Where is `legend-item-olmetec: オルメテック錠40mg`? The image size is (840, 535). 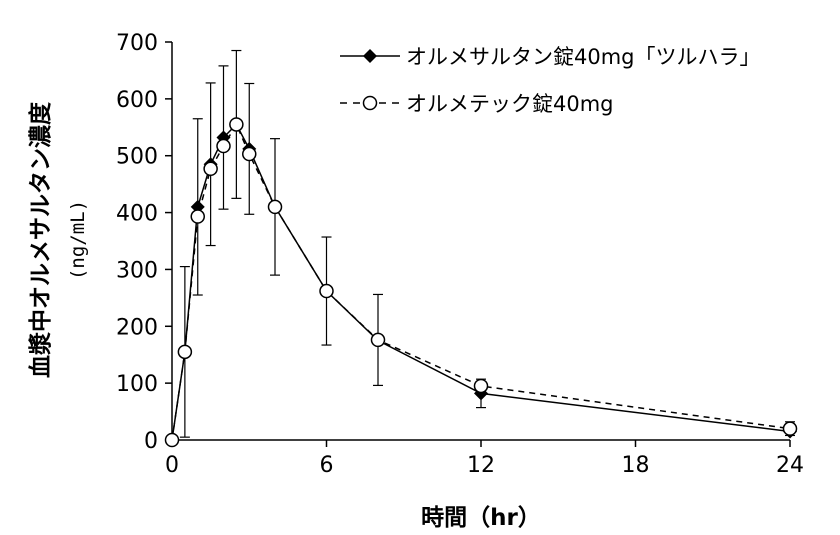 legend-item-olmetec: オルメテック錠40mg is located at coordinates (477, 104).